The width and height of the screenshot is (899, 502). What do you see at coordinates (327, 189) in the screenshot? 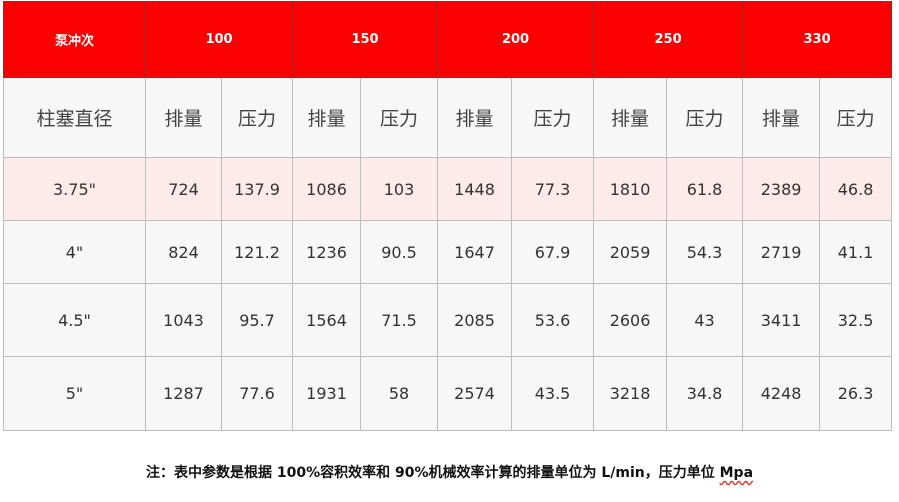
I see `table-cell: 1086` at bounding box center [327, 189].